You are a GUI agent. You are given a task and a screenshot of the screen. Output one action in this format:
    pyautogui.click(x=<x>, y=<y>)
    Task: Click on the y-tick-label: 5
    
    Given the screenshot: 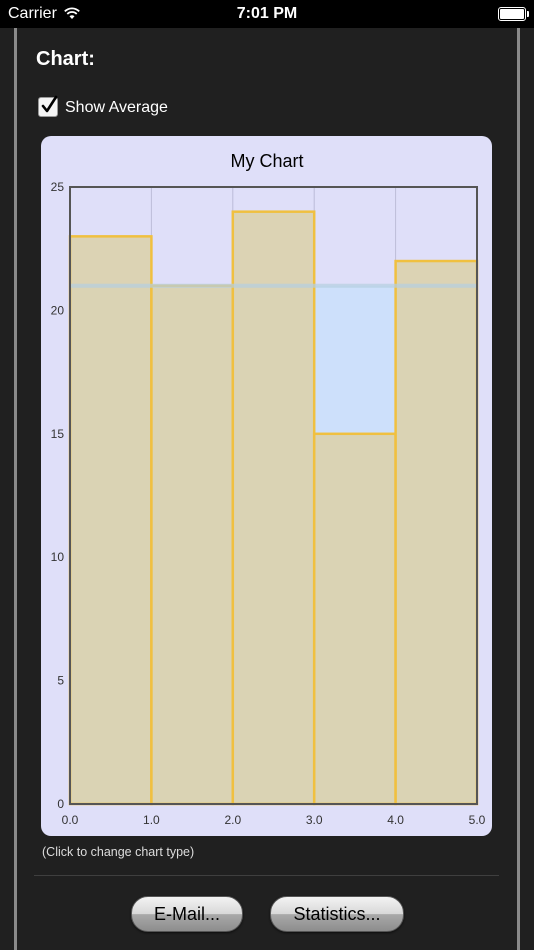 What is the action you would take?
    pyautogui.click(x=60, y=681)
    